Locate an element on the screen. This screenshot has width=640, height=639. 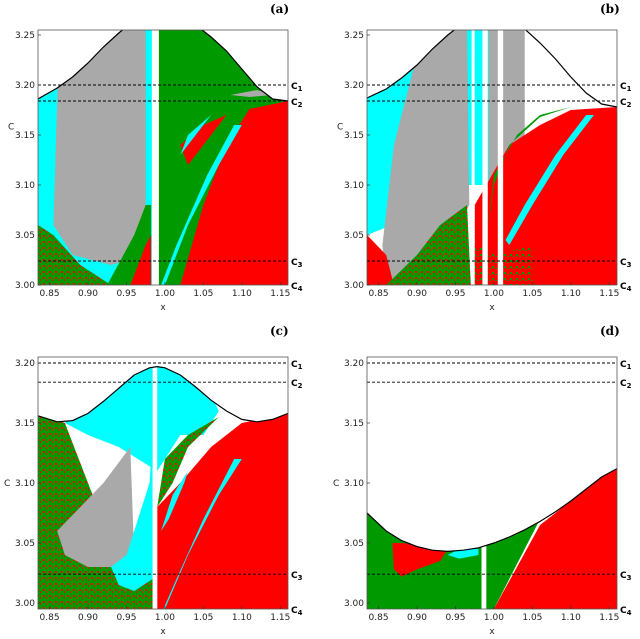
green-region-left is located at coordinates (428, 245).